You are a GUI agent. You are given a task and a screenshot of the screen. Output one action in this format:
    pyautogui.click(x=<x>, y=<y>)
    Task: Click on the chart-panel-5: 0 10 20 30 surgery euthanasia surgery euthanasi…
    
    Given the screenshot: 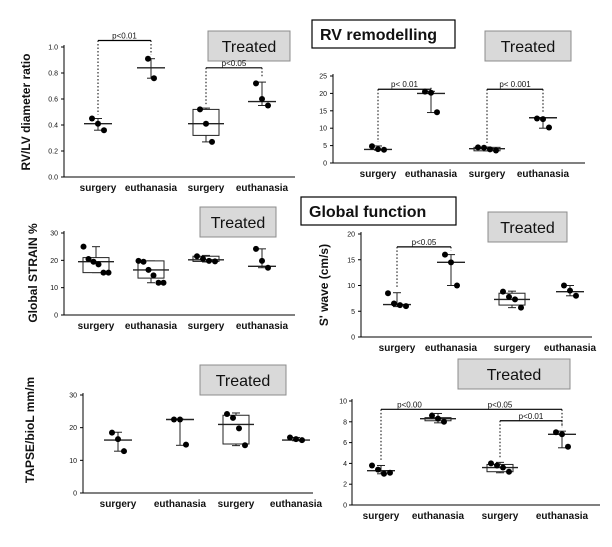 What is the action you would take?
    pyautogui.click(x=173, y=437)
    